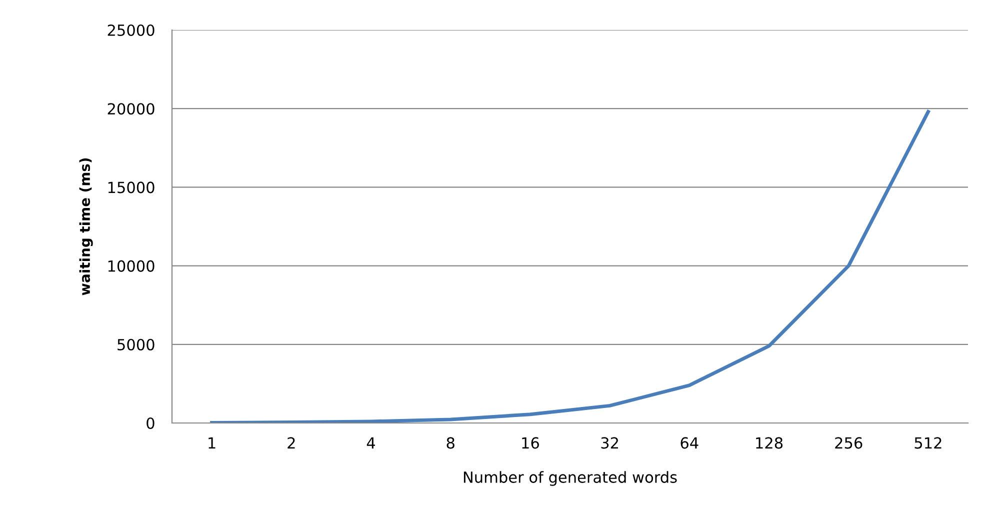  What do you see at coordinates (131, 188) in the screenshot?
I see `y-tick-label: 15000` at bounding box center [131, 188].